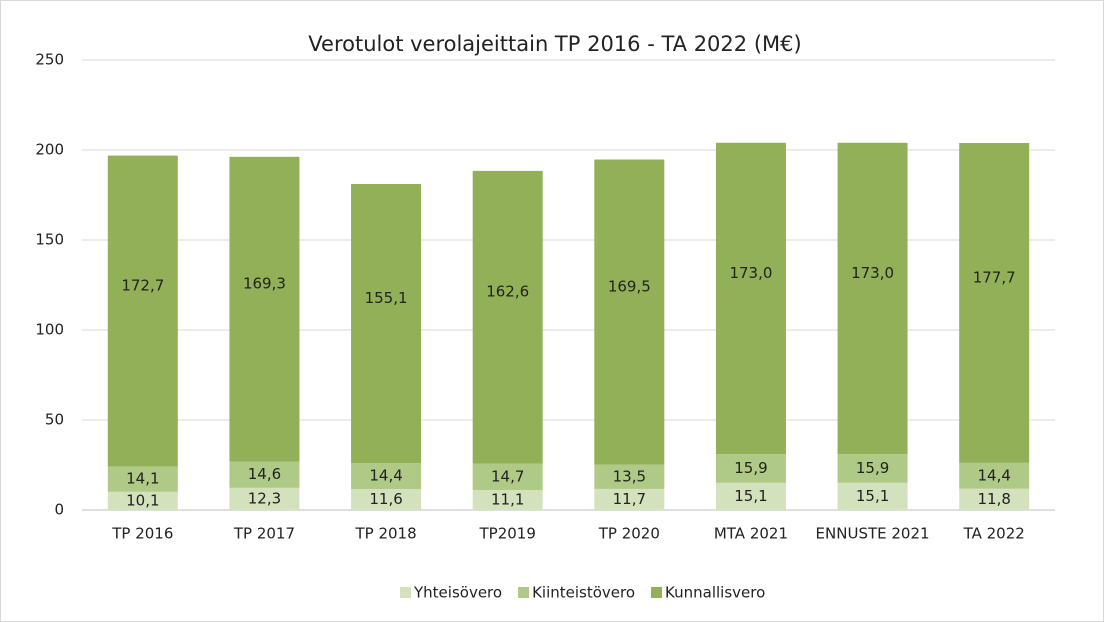 This screenshot has height=622, width=1104. Describe the element at coordinates (751, 534) in the screenshot. I see `x-tick-label: MTA 2021` at that location.